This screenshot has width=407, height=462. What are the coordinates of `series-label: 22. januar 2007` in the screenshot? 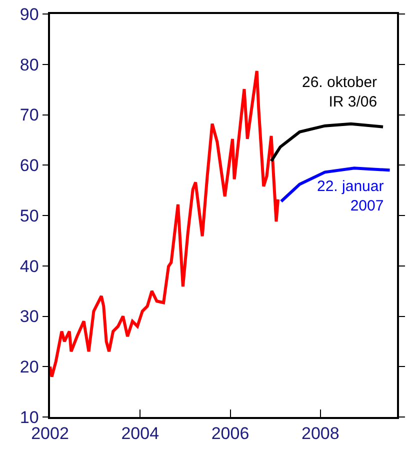 It's located at (350, 196).